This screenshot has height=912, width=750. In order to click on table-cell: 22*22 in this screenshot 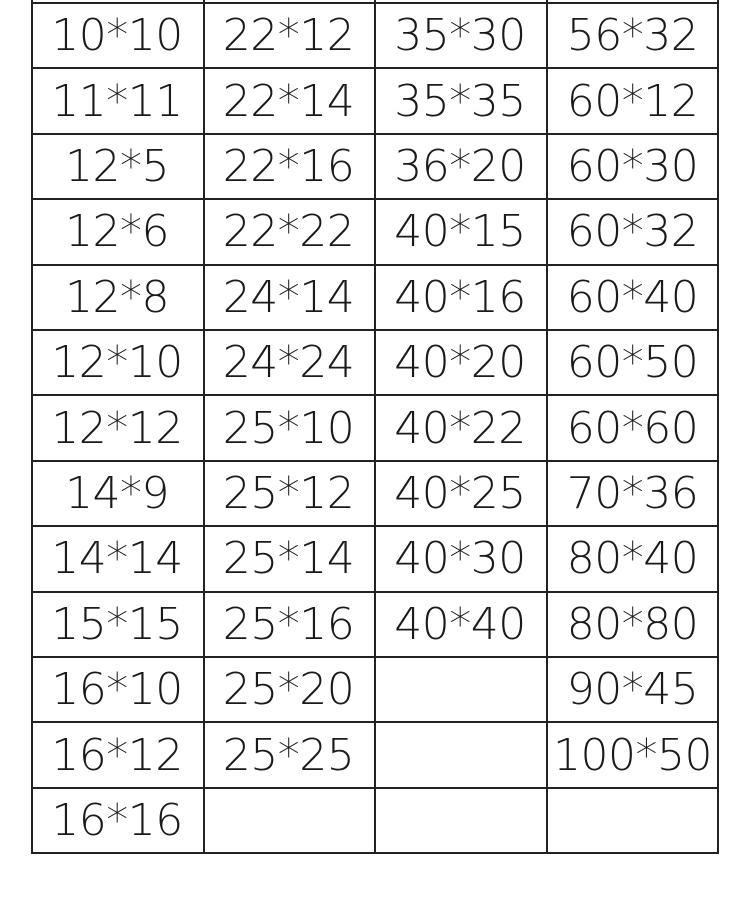, I will do `click(288, 232)`.